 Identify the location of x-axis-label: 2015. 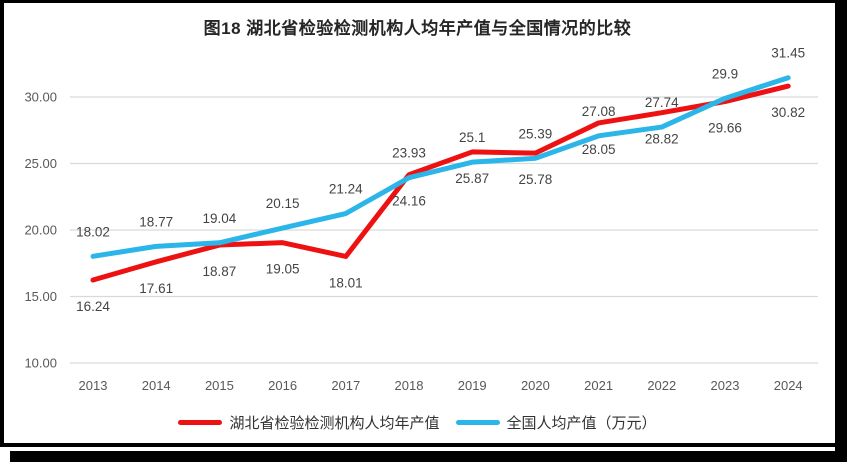
(219, 385).